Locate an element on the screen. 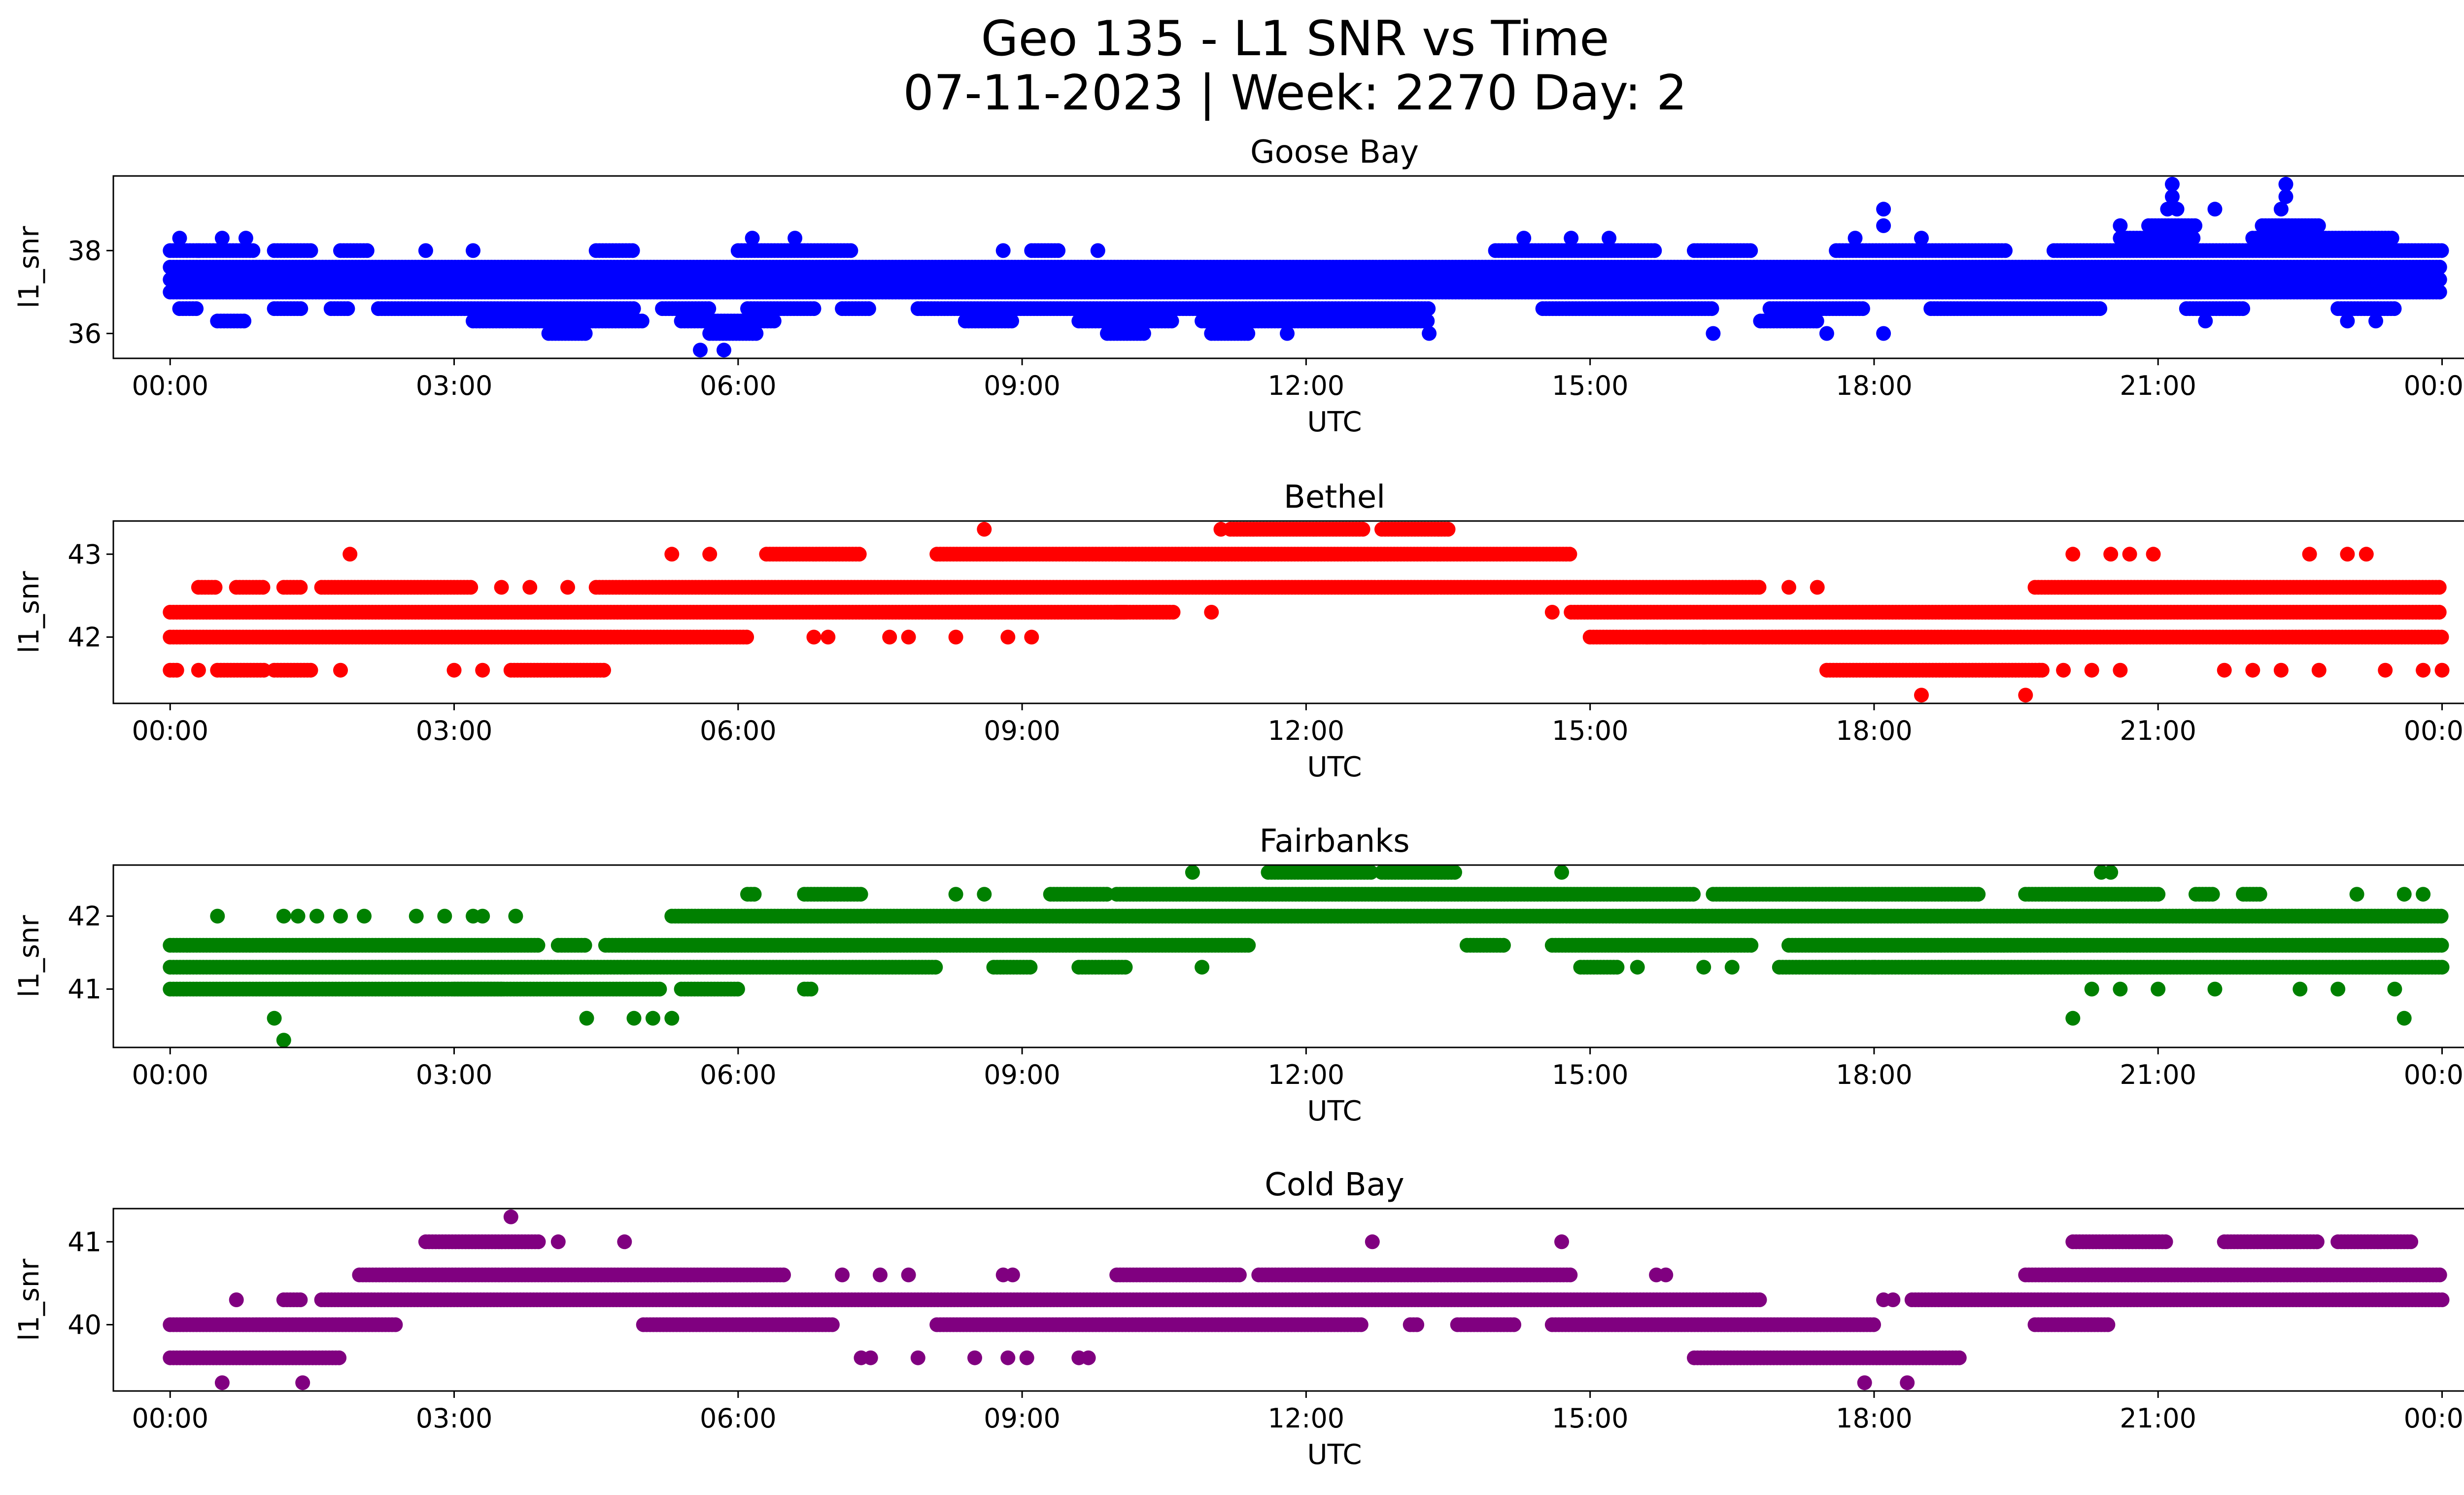  figure-title-line2: 07-11-2023 | Week: 2270 Day: 2 is located at coordinates (1295, 93).